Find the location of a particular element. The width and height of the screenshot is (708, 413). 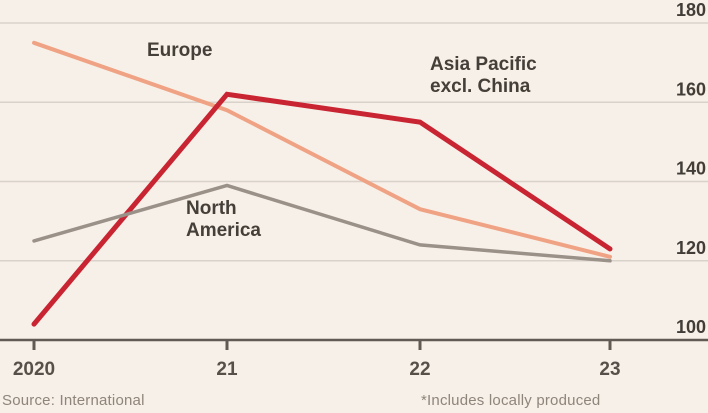

y-axis-label: 180 is located at coordinates (691, 10).